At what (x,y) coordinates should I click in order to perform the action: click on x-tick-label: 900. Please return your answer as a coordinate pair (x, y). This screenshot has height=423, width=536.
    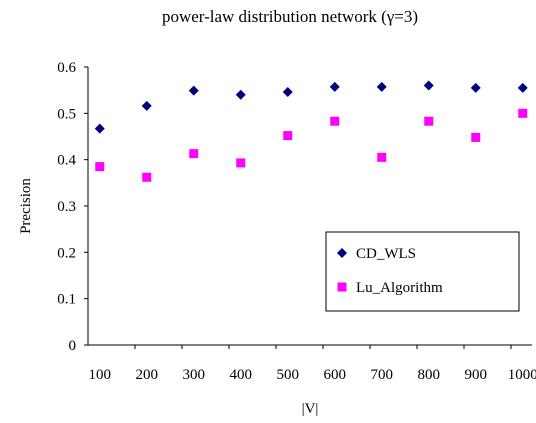
    Looking at the image, I should click on (476, 375).